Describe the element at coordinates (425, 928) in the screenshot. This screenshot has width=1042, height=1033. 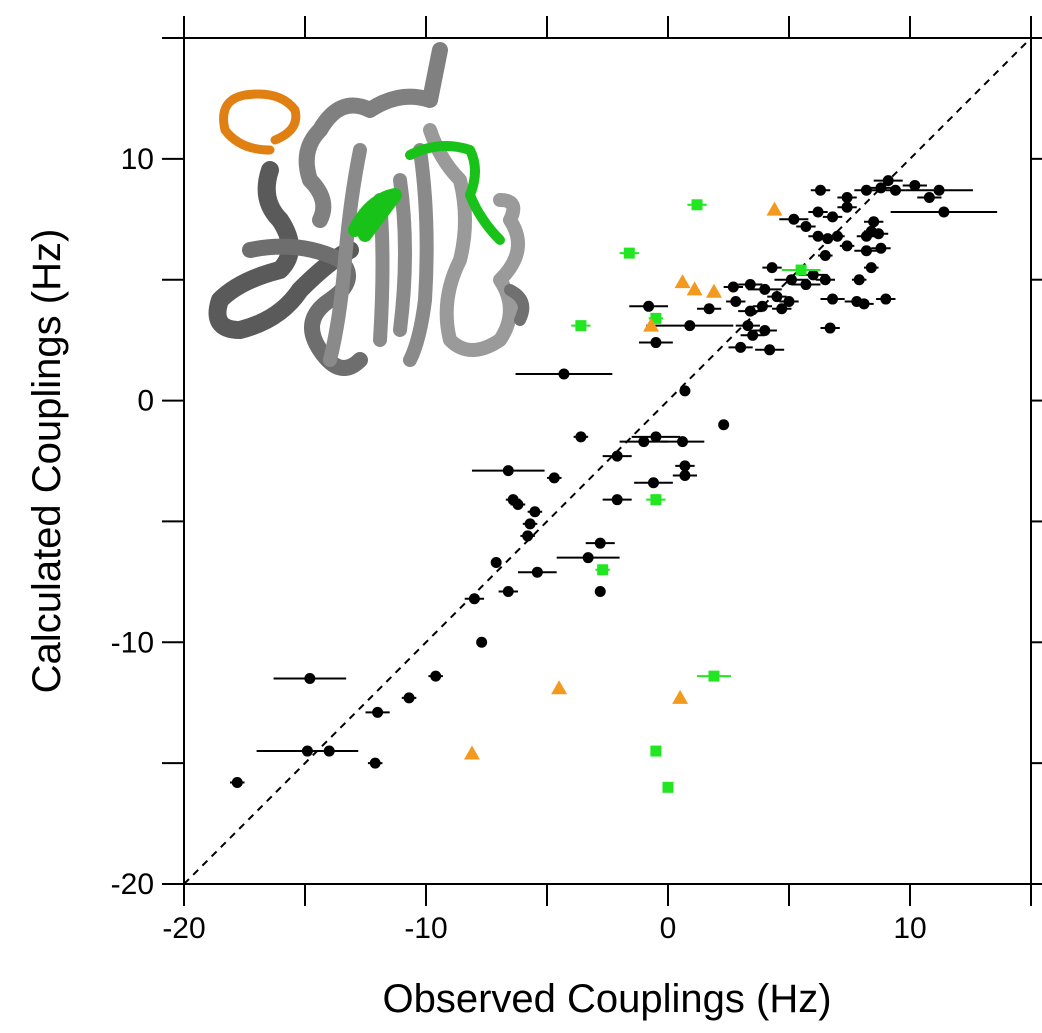
I see `x-tick-label: -10` at that location.